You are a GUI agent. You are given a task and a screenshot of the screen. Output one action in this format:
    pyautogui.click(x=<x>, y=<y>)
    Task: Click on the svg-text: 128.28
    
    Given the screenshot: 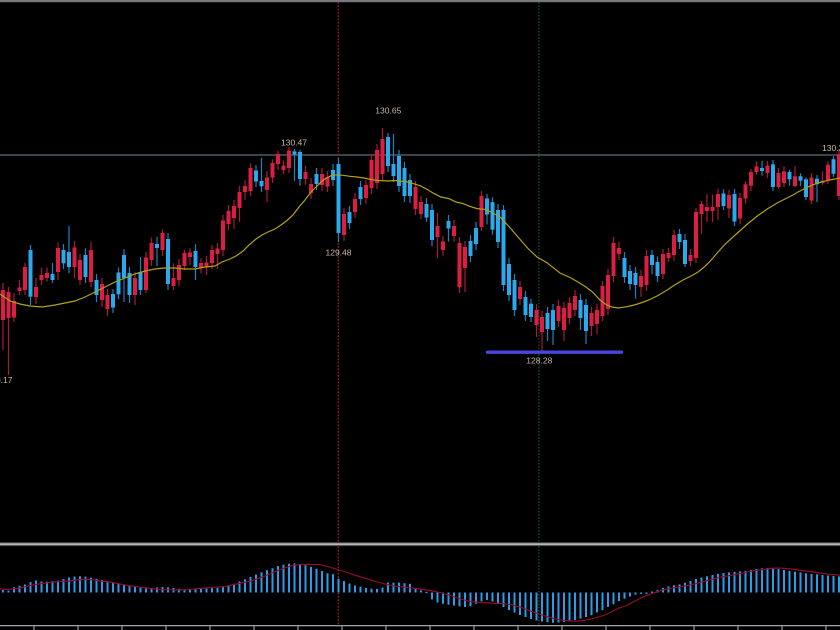 What is the action you would take?
    pyautogui.click(x=539, y=361)
    